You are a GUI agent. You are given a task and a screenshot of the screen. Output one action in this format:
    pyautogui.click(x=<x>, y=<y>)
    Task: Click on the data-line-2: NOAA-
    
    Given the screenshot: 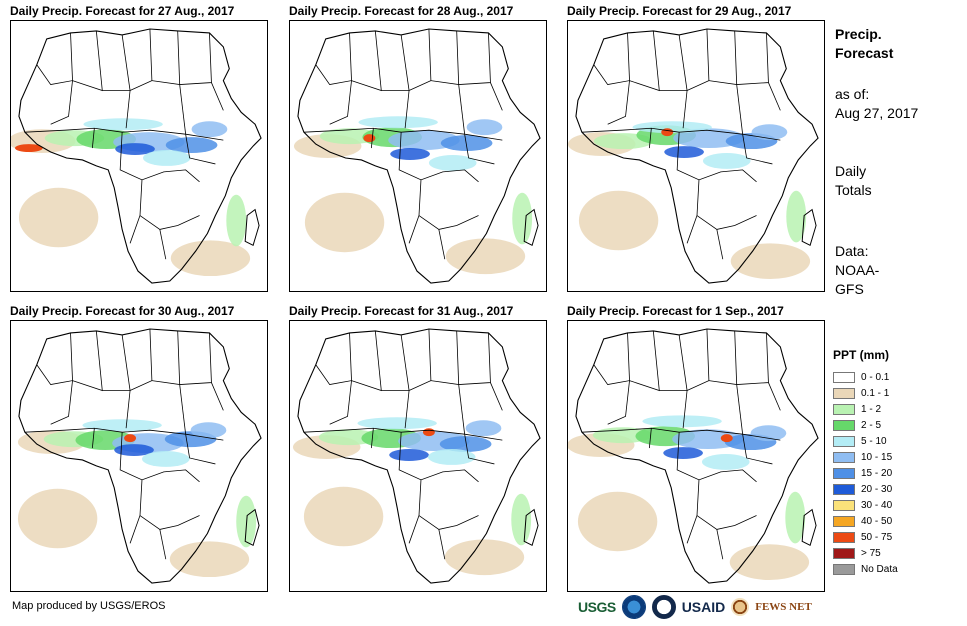 What is the action you would take?
    pyautogui.click(x=857, y=270)
    